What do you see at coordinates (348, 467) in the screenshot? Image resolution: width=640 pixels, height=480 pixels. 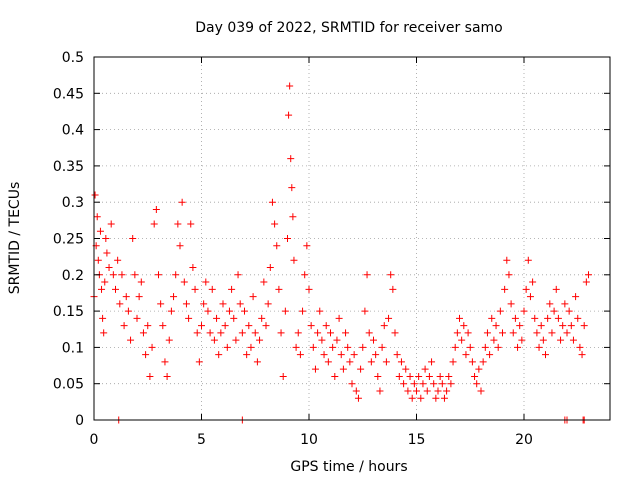 I see `x-axis-label: GPS time / hours` at bounding box center [348, 467].